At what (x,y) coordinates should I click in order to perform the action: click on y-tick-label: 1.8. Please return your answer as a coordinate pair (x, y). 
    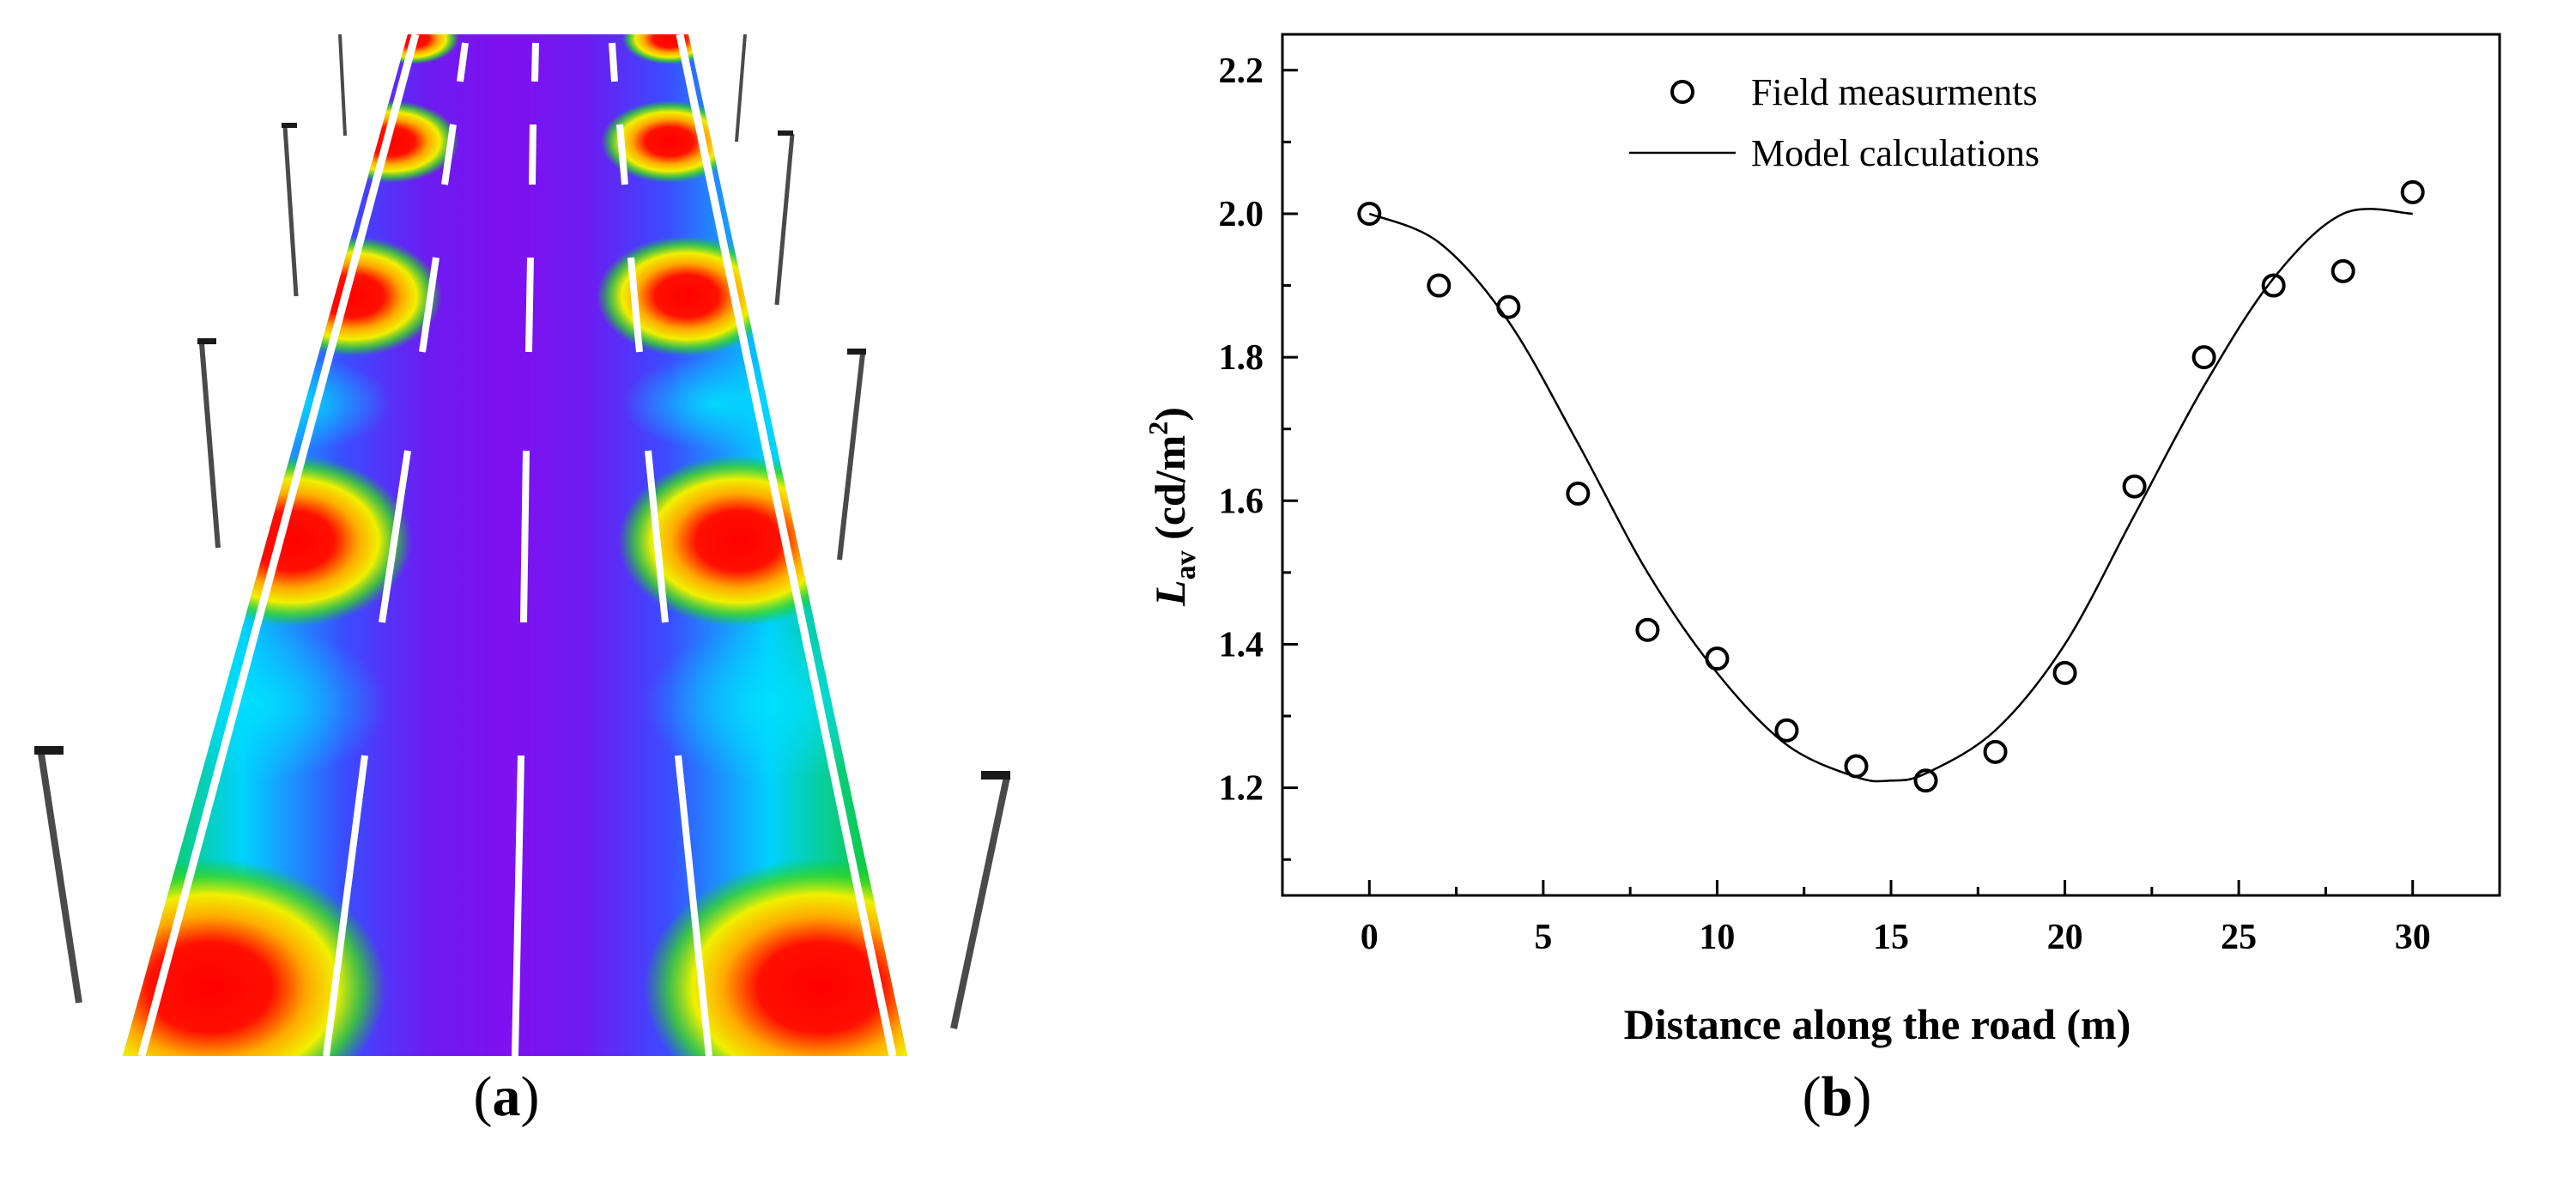
    Looking at the image, I should click on (1241, 358).